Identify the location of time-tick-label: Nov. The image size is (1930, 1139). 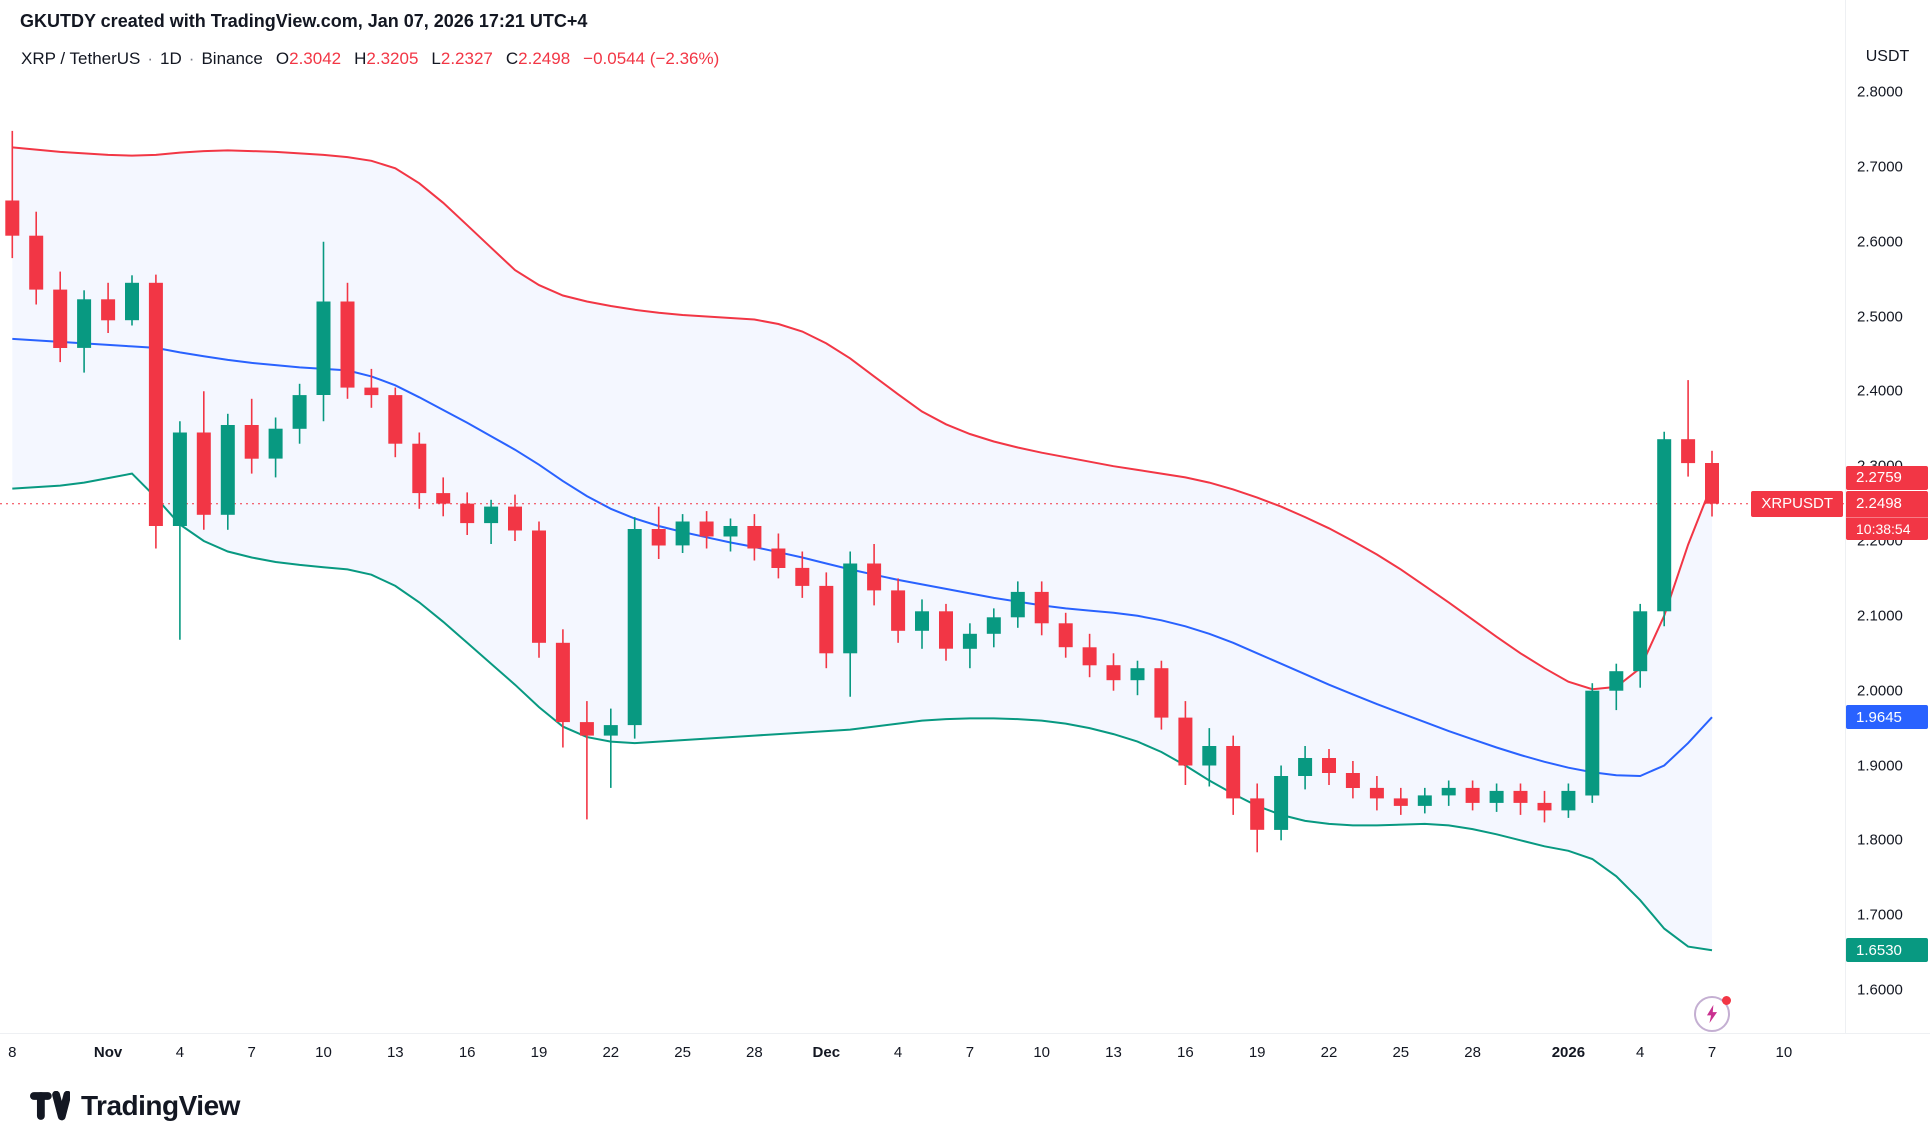
(108, 1052).